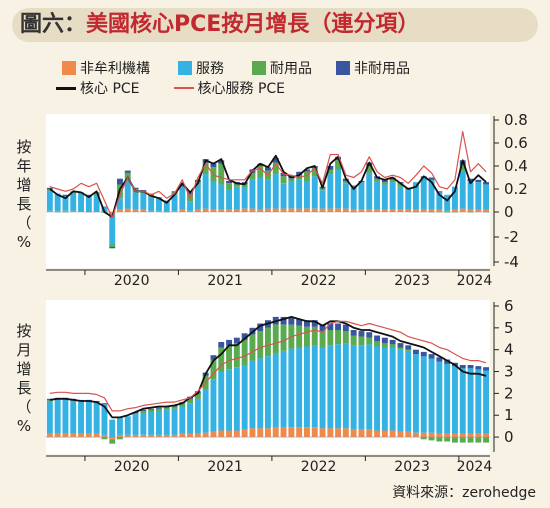  What do you see at coordinates (24, 388) in the screenshot?
I see `bottom-y-label-char: 長` at bounding box center [24, 388].